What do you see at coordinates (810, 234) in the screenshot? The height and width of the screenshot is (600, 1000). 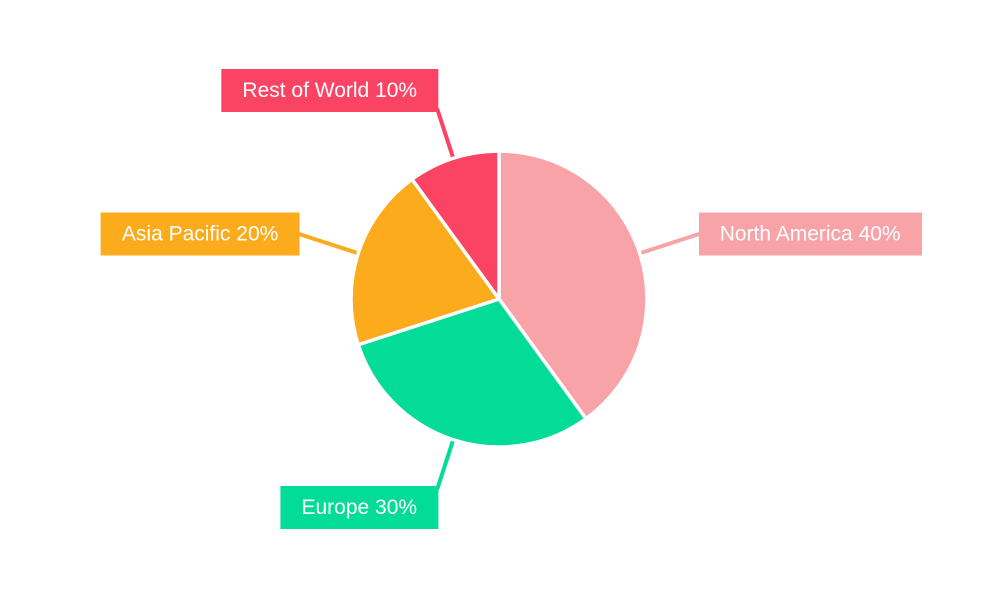 I see `pie-label-north-america: North America 40%` at bounding box center [810, 234].